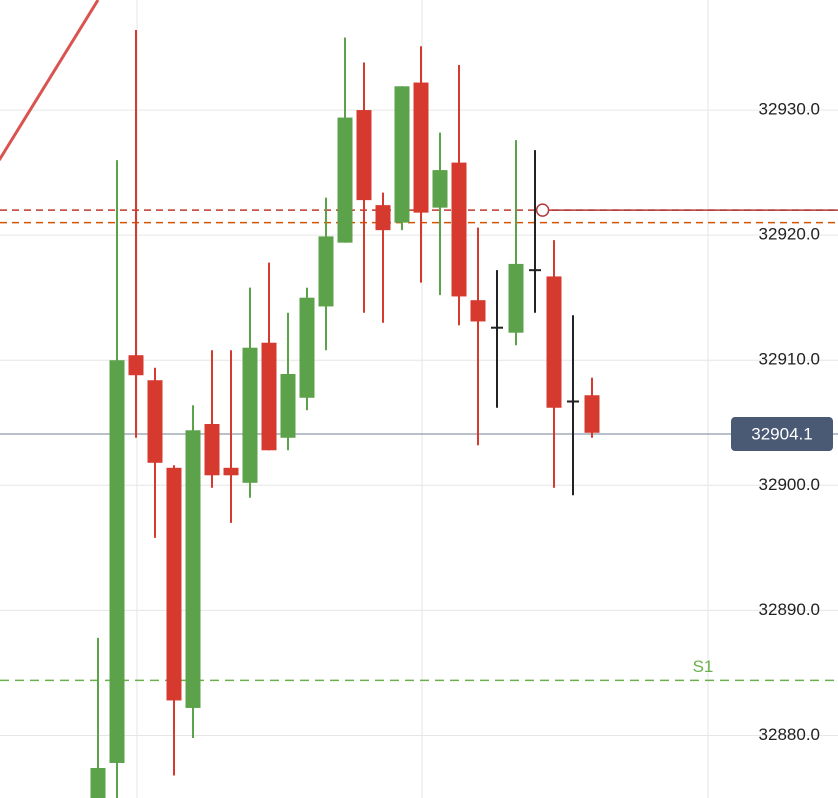  Describe the element at coordinates (789, 734) in the screenshot. I see `y-tick-label: 32880.0` at that location.